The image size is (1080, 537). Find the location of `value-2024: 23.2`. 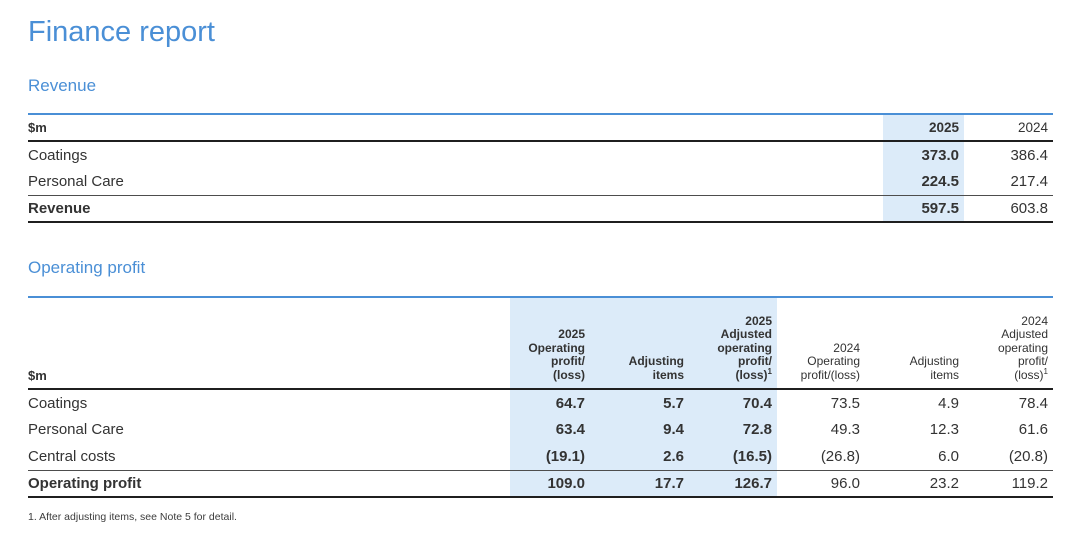

value-2024: 23.2 is located at coordinates (944, 483).